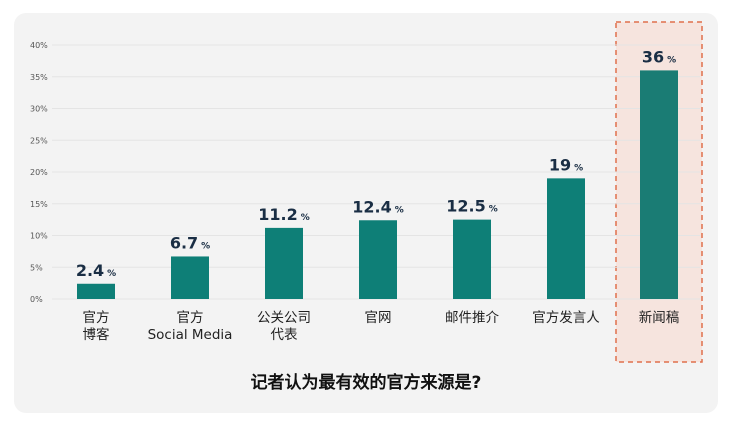 This screenshot has height=433, width=734. What do you see at coordinates (36, 299) in the screenshot?
I see `y-tick-label: 0%` at bounding box center [36, 299].